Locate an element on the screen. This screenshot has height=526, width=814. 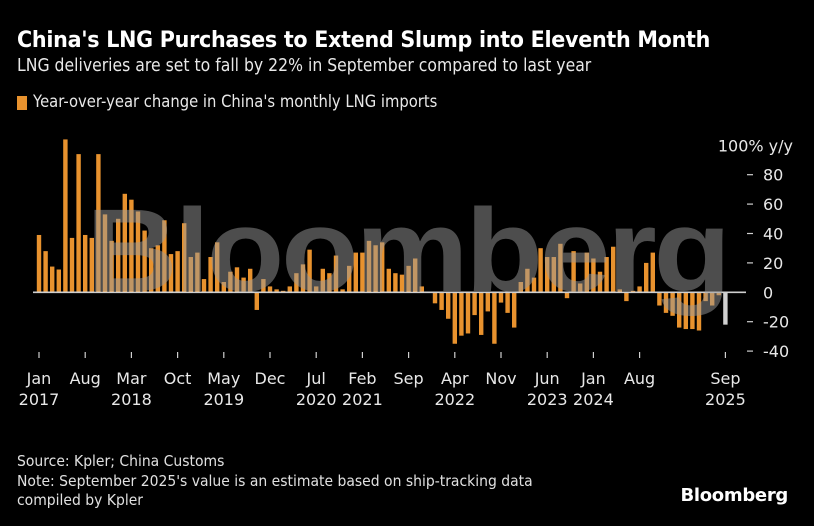
x-tick-label: Mar is located at coordinates (131, 378).